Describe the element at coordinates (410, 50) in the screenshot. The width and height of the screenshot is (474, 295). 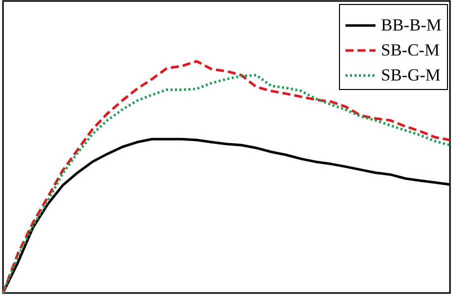
I see `legend-label: SB-C-M` at that location.